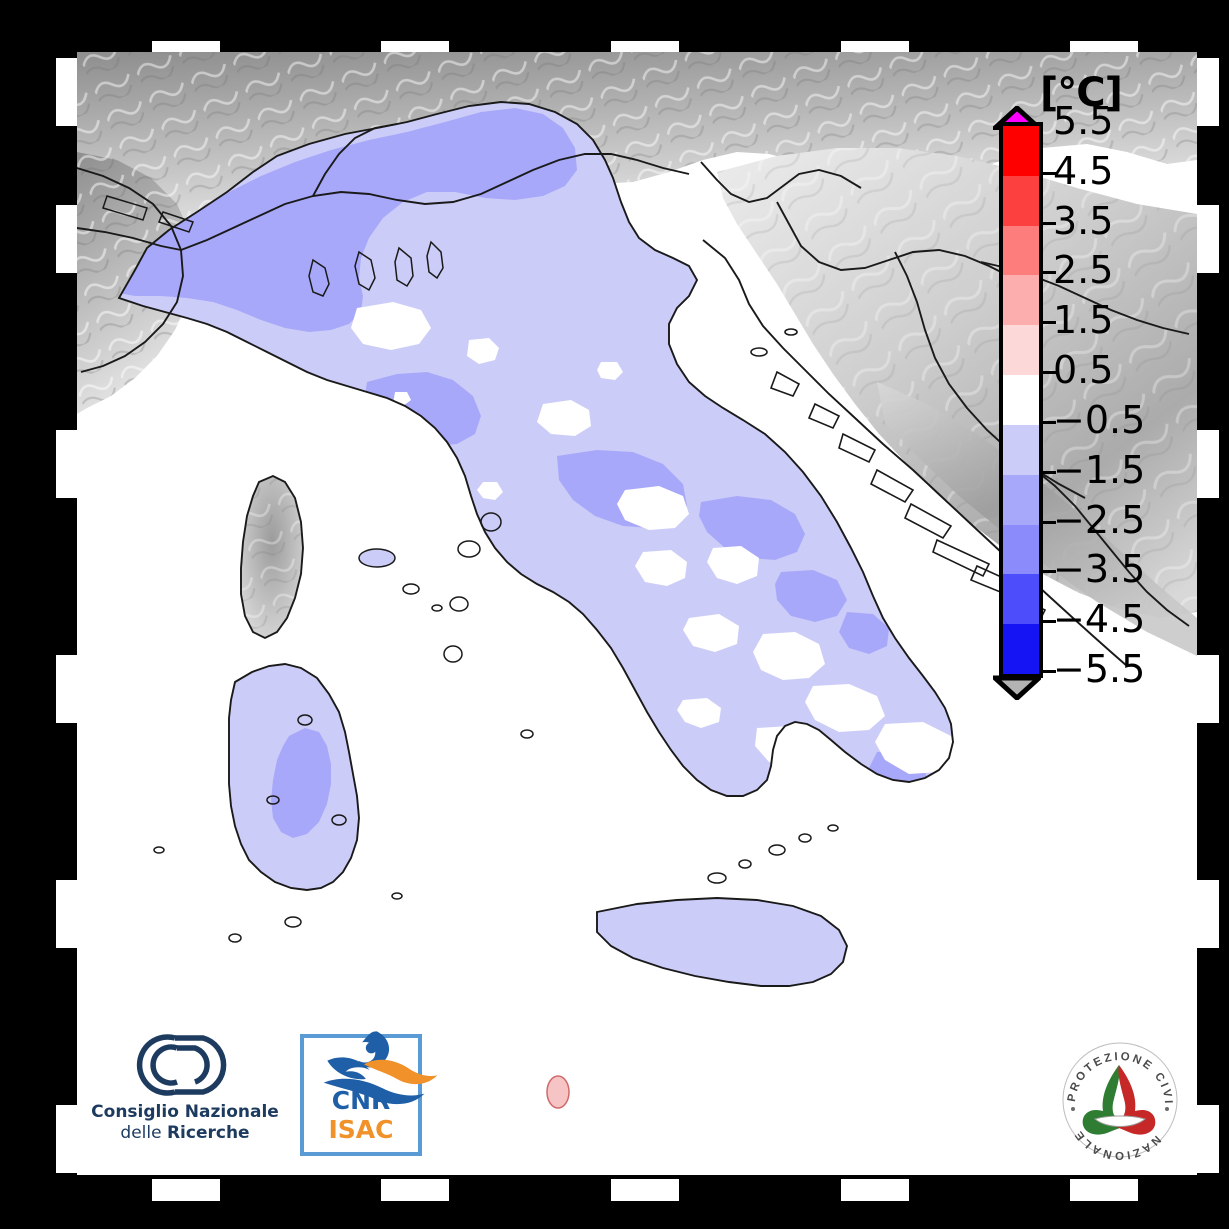  Describe the element at coordinates (1083, 121) in the screenshot. I see `colorbar-tick-label: 5.5` at that location.